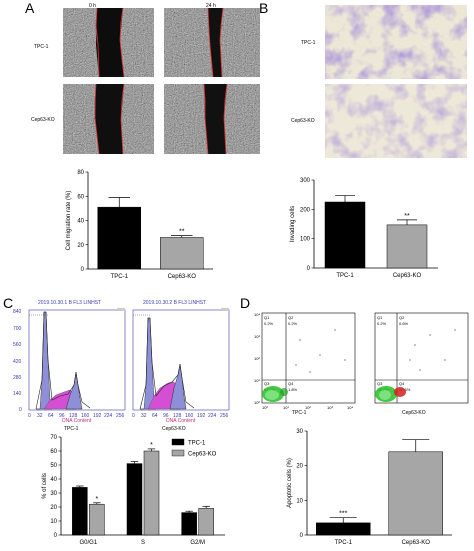  What do you see at coordinates (396, 42) in the screenshot?
I see `transwell-image-tpc1` at bounding box center [396, 42].